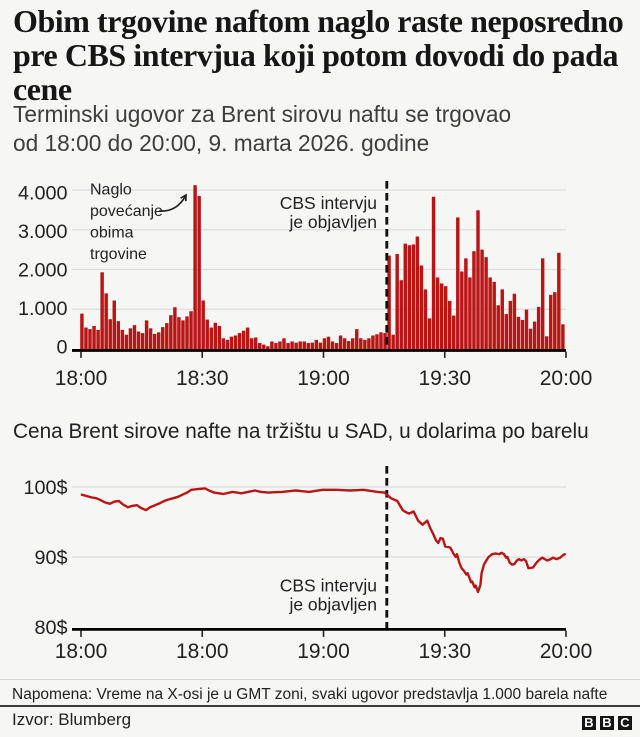 The height and width of the screenshot is (737, 640). What do you see at coordinates (43, 270) in the screenshot?
I see `svg-text: 2.000` at bounding box center [43, 270].